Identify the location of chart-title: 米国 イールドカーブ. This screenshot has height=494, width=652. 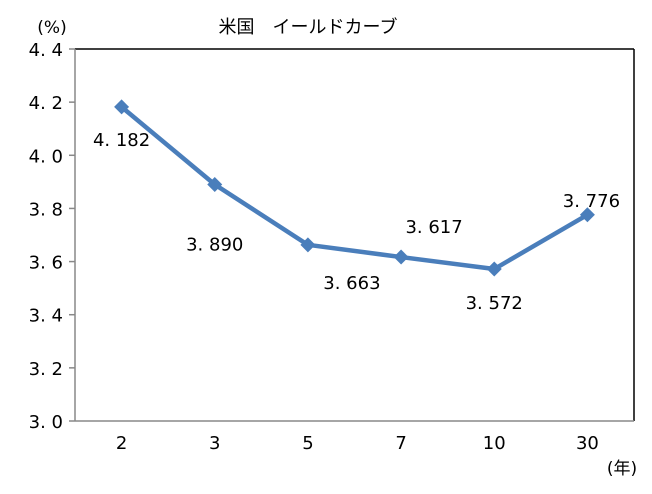
(308, 27).